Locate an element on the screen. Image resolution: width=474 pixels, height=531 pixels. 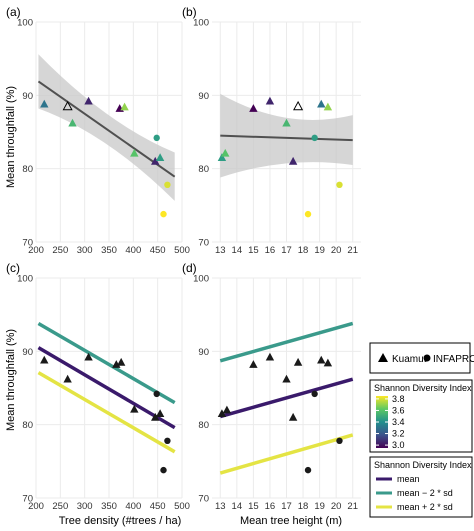
x-tick-label: 400 is located at coordinates (133, 506).